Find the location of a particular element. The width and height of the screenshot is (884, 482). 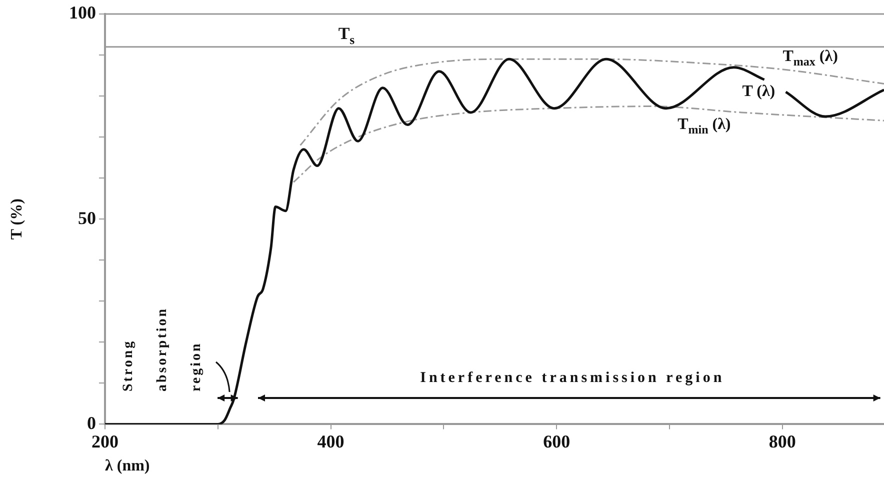

line-series is located at coordinates (588, 144).